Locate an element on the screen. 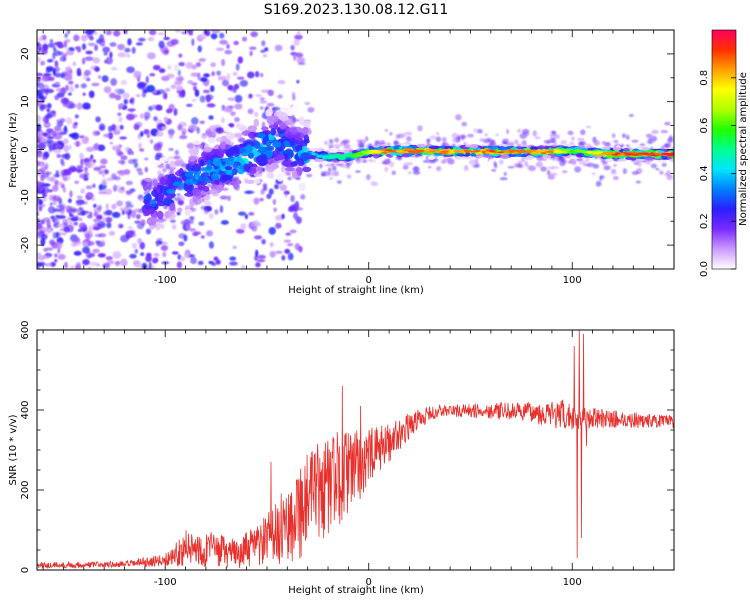 The width and height of the screenshot is (750, 600). colorbar-tick-label: 0.4 is located at coordinates (704, 173).